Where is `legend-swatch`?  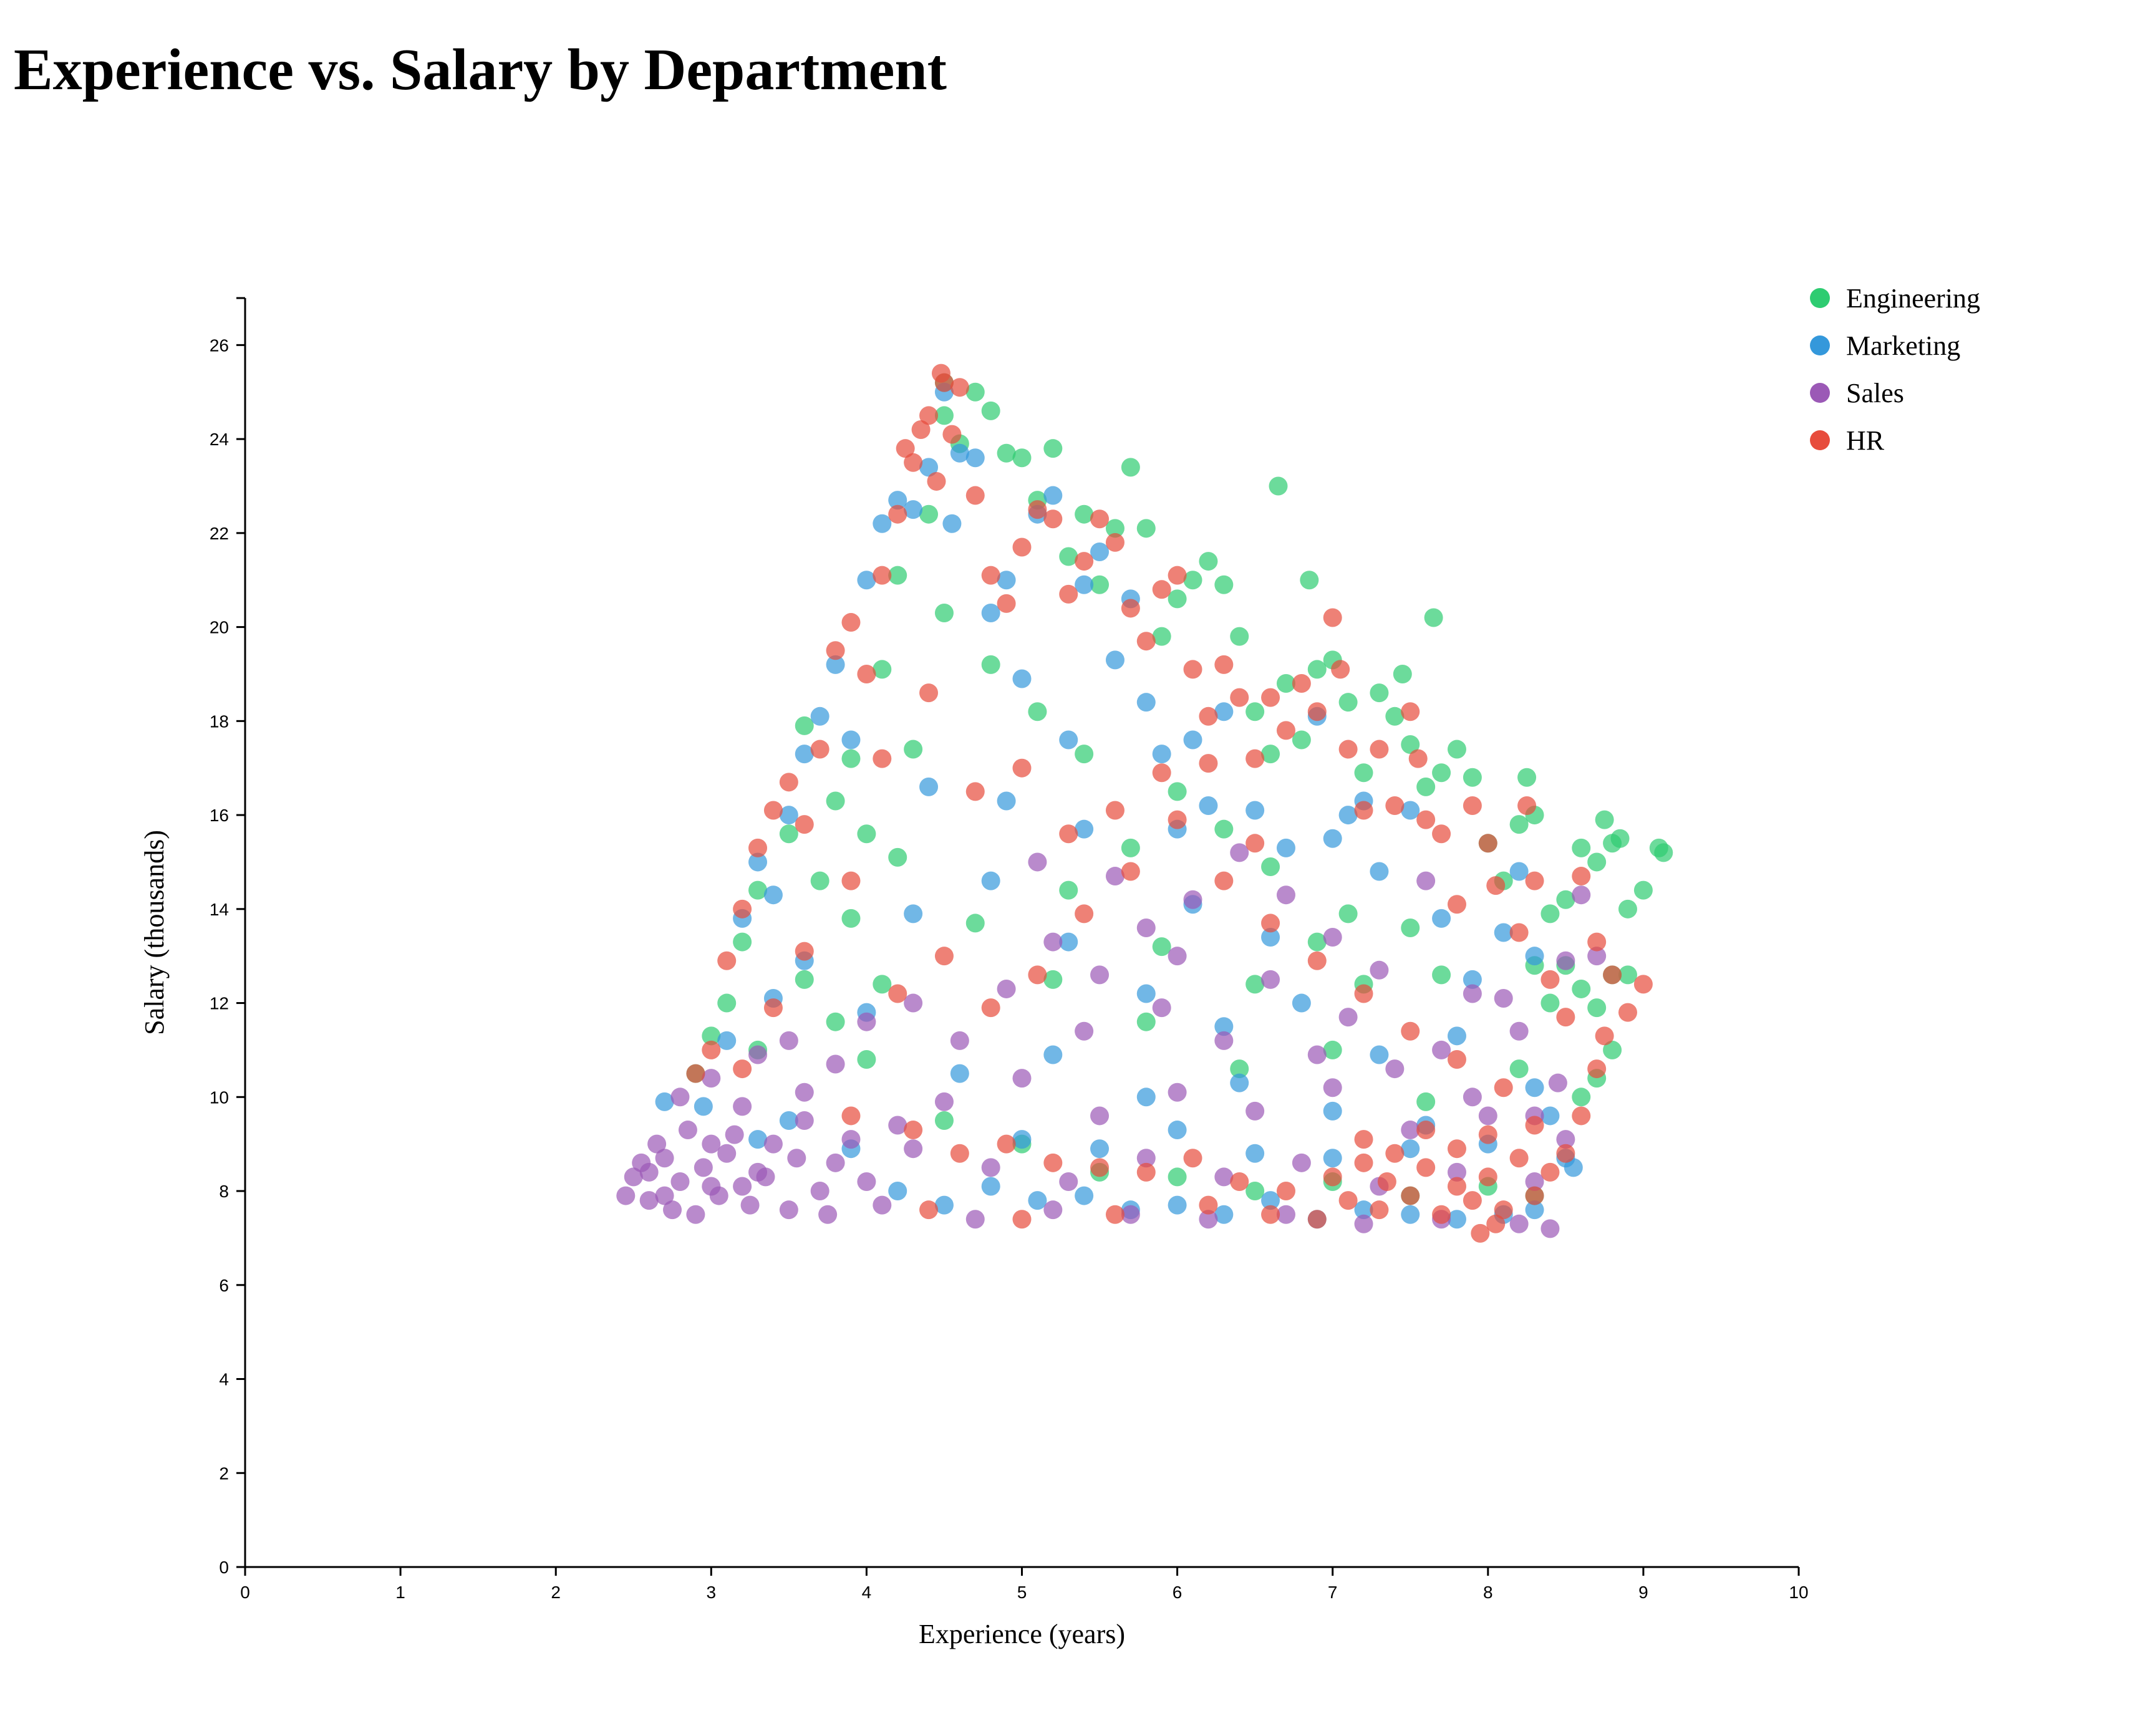 legend-swatch is located at coordinates (1820, 440).